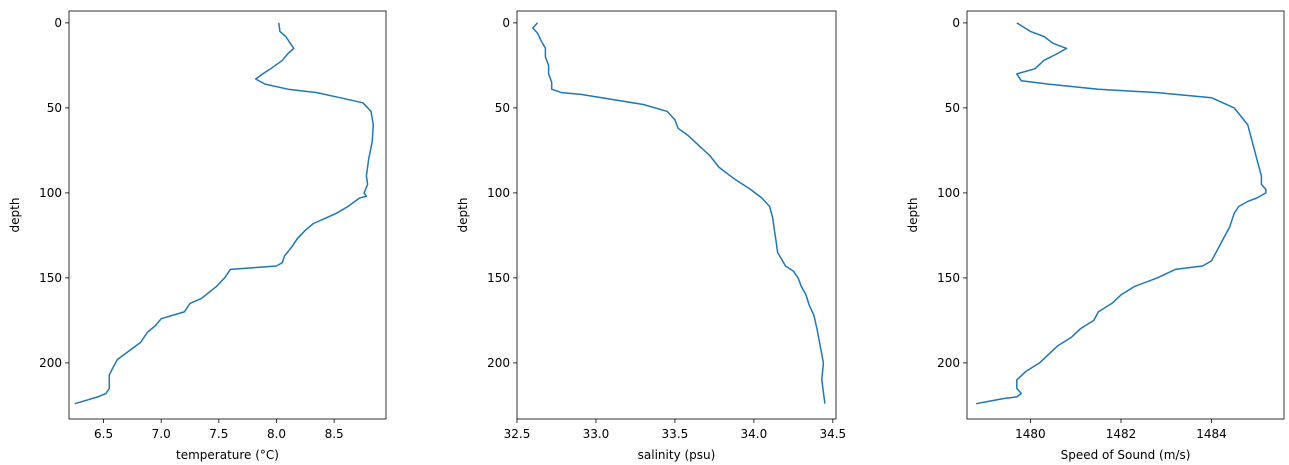 This screenshot has width=1289, height=465. What do you see at coordinates (1126, 455) in the screenshot?
I see `sound-speed-x-axis-label: Speed of Sound (m/s)` at bounding box center [1126, 455].